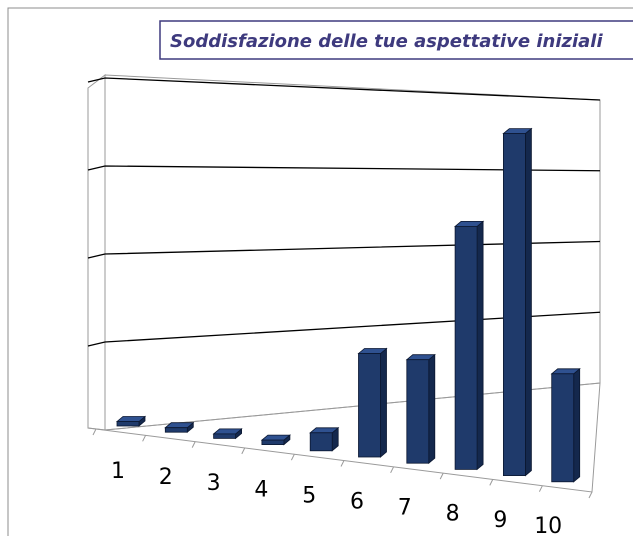 The width and height of the screenshot is (633, 536). What do you see at coordinates (357, 502) in the screenshot?
I see `x-tick-label: 6` at bounding box center [357, 502].